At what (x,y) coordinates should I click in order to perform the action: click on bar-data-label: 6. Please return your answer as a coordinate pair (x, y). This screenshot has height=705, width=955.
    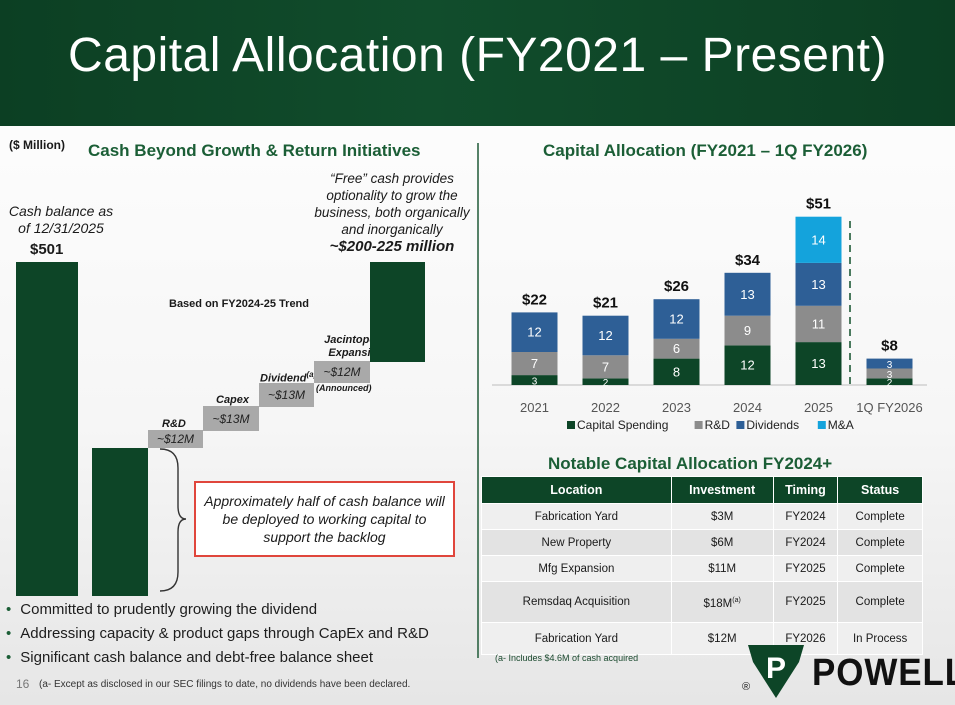
    Looking at the image, I should click on (676, 348).